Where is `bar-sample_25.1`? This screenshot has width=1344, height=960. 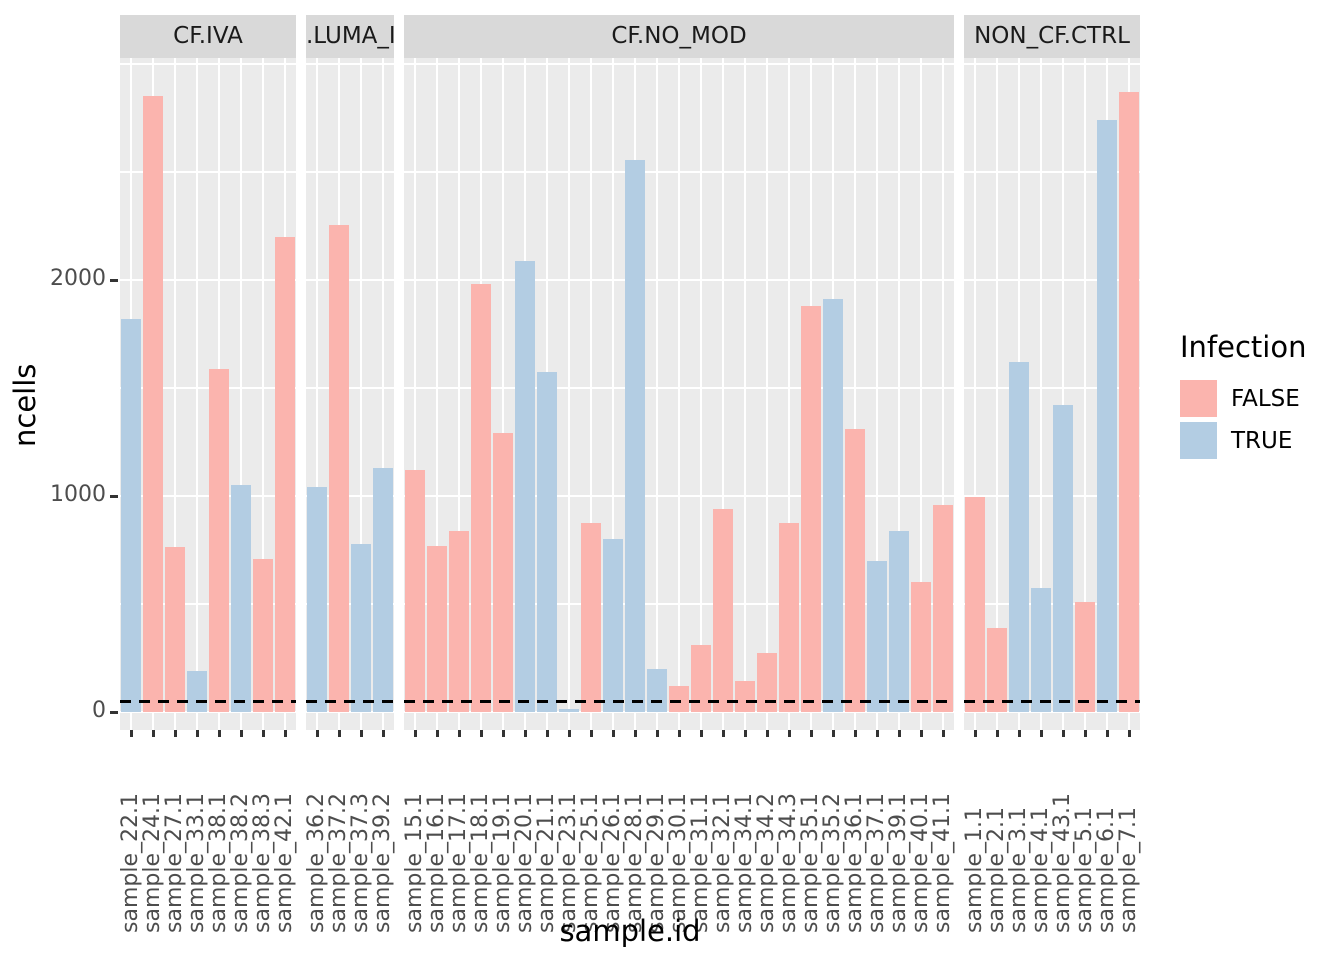 bar-sample_25.1 is located at coordinates (591, 617).